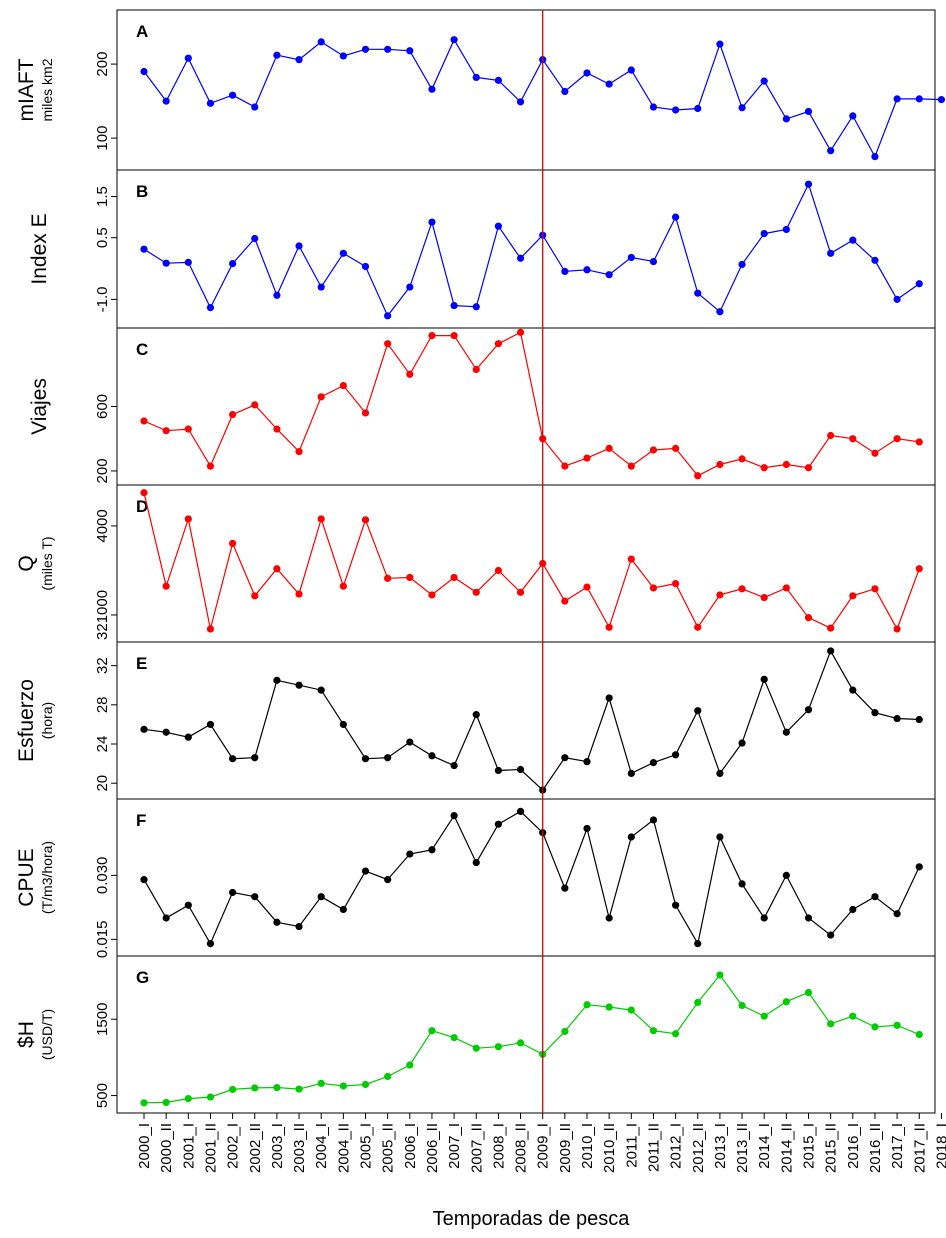  I want to click on x-tick-label: 2008_II, so click(521, 1148).